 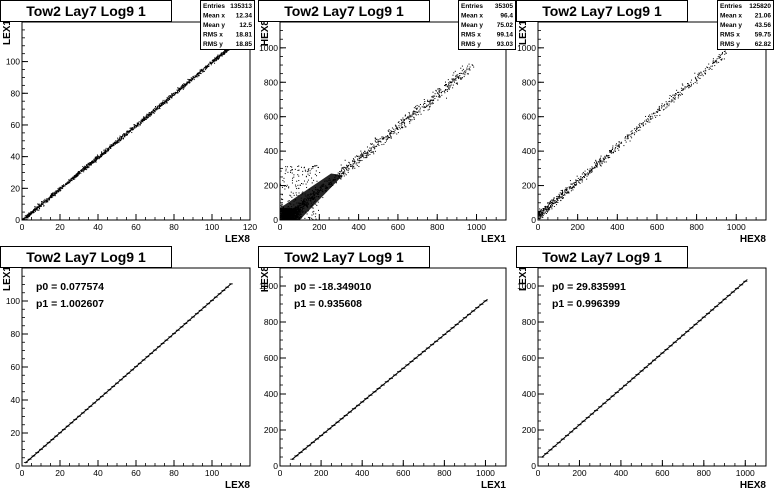 What do you see at coordinates (344, 257) in the screenshot?
I see `title-box` at bounding box center [344, 257].